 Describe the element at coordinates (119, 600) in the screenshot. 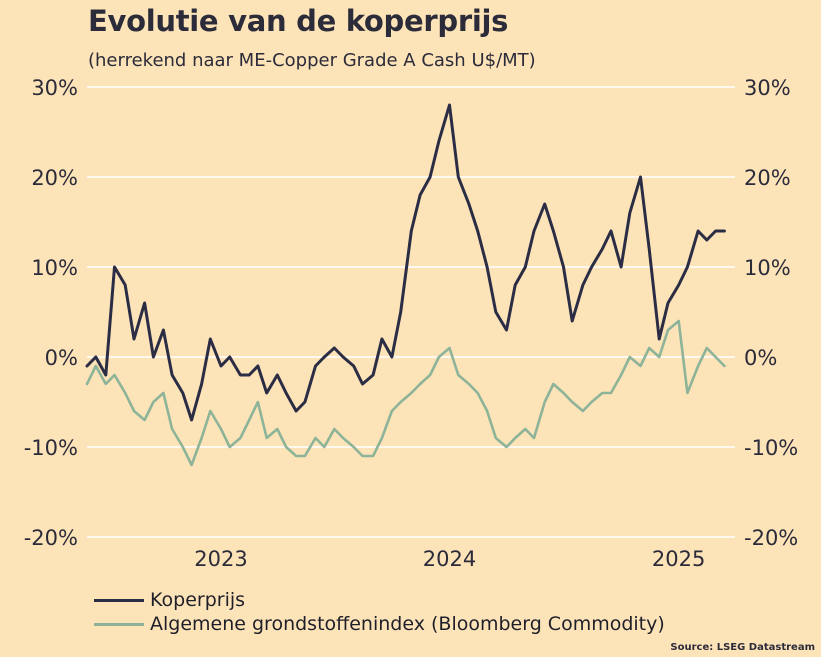

I see `legend-swatch-copper` at that location.